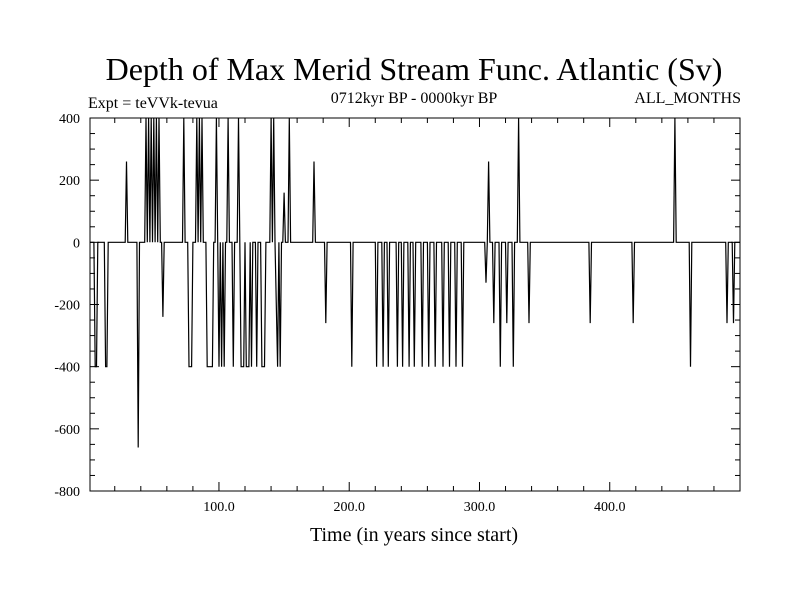 Image resolution: width=800 pixels, height=600 pixels. I want to click on x-tick-label: 100.0, so click(219, 507).